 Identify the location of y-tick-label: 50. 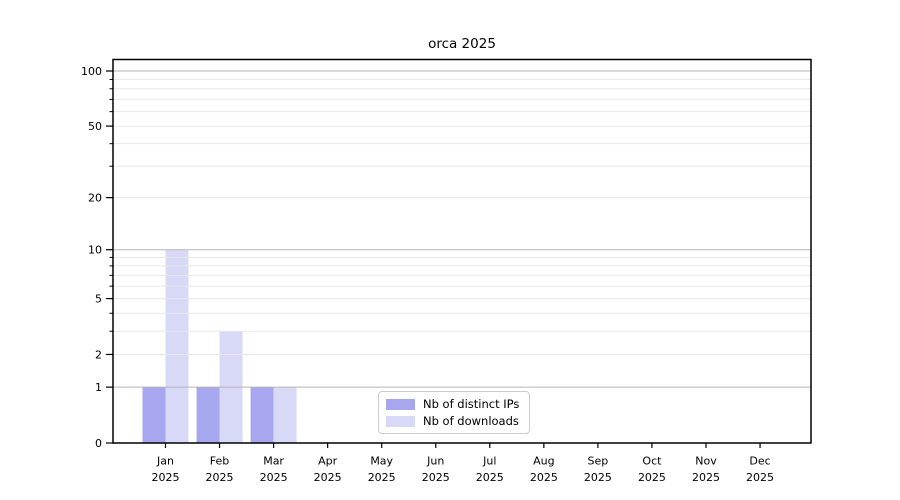
(95, 126).